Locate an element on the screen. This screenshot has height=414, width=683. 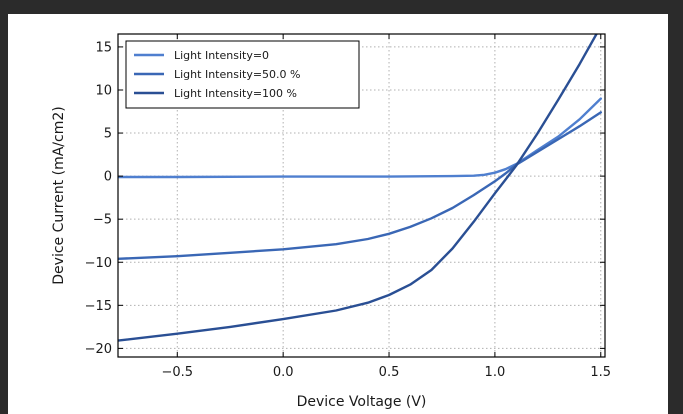
y-tick-label: −10 is located at coordinates (98, 263).